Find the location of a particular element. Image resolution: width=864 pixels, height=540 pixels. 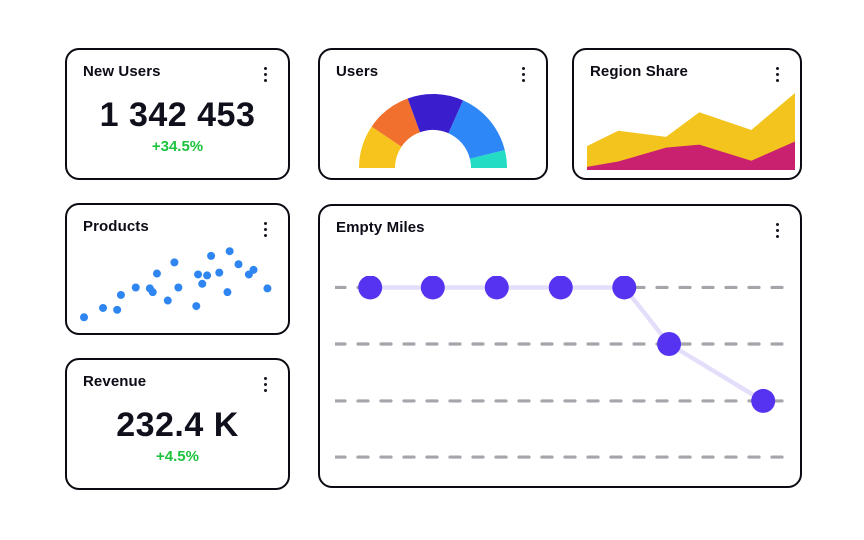

area-series-region-a is located at coordinates (691, 131).